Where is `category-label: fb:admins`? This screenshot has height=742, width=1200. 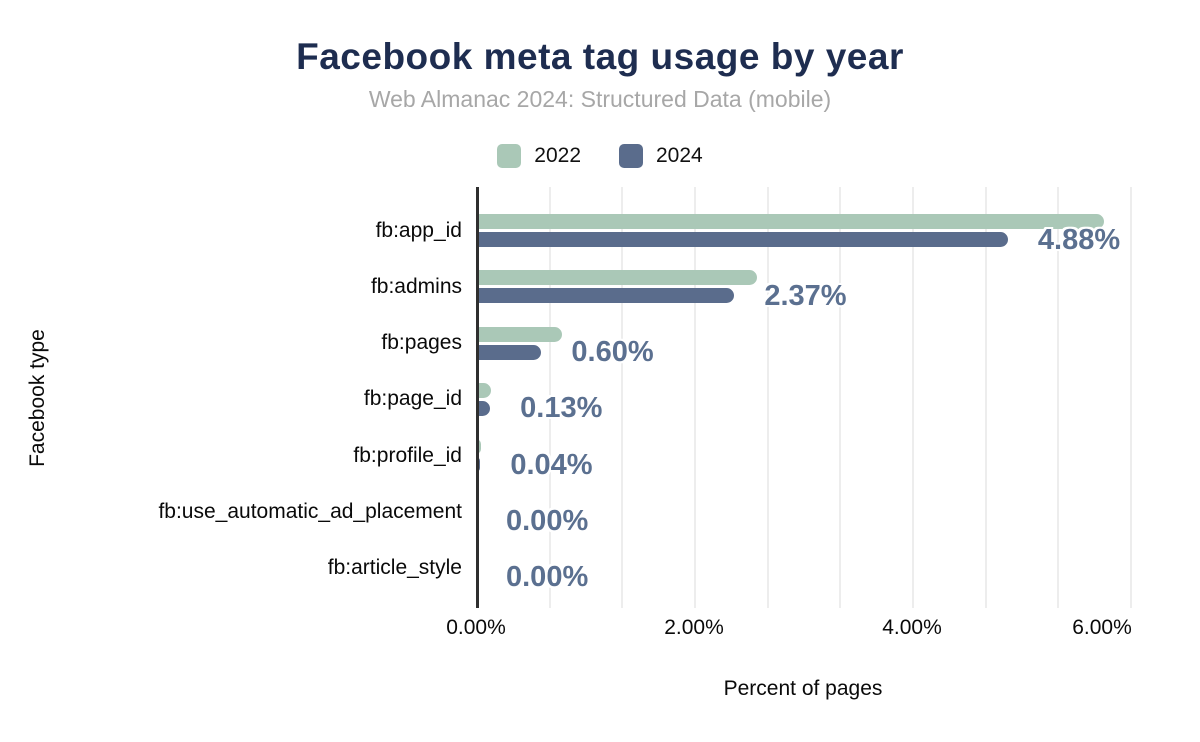
category-label: fb:admins is located at coordinates (416, 286).